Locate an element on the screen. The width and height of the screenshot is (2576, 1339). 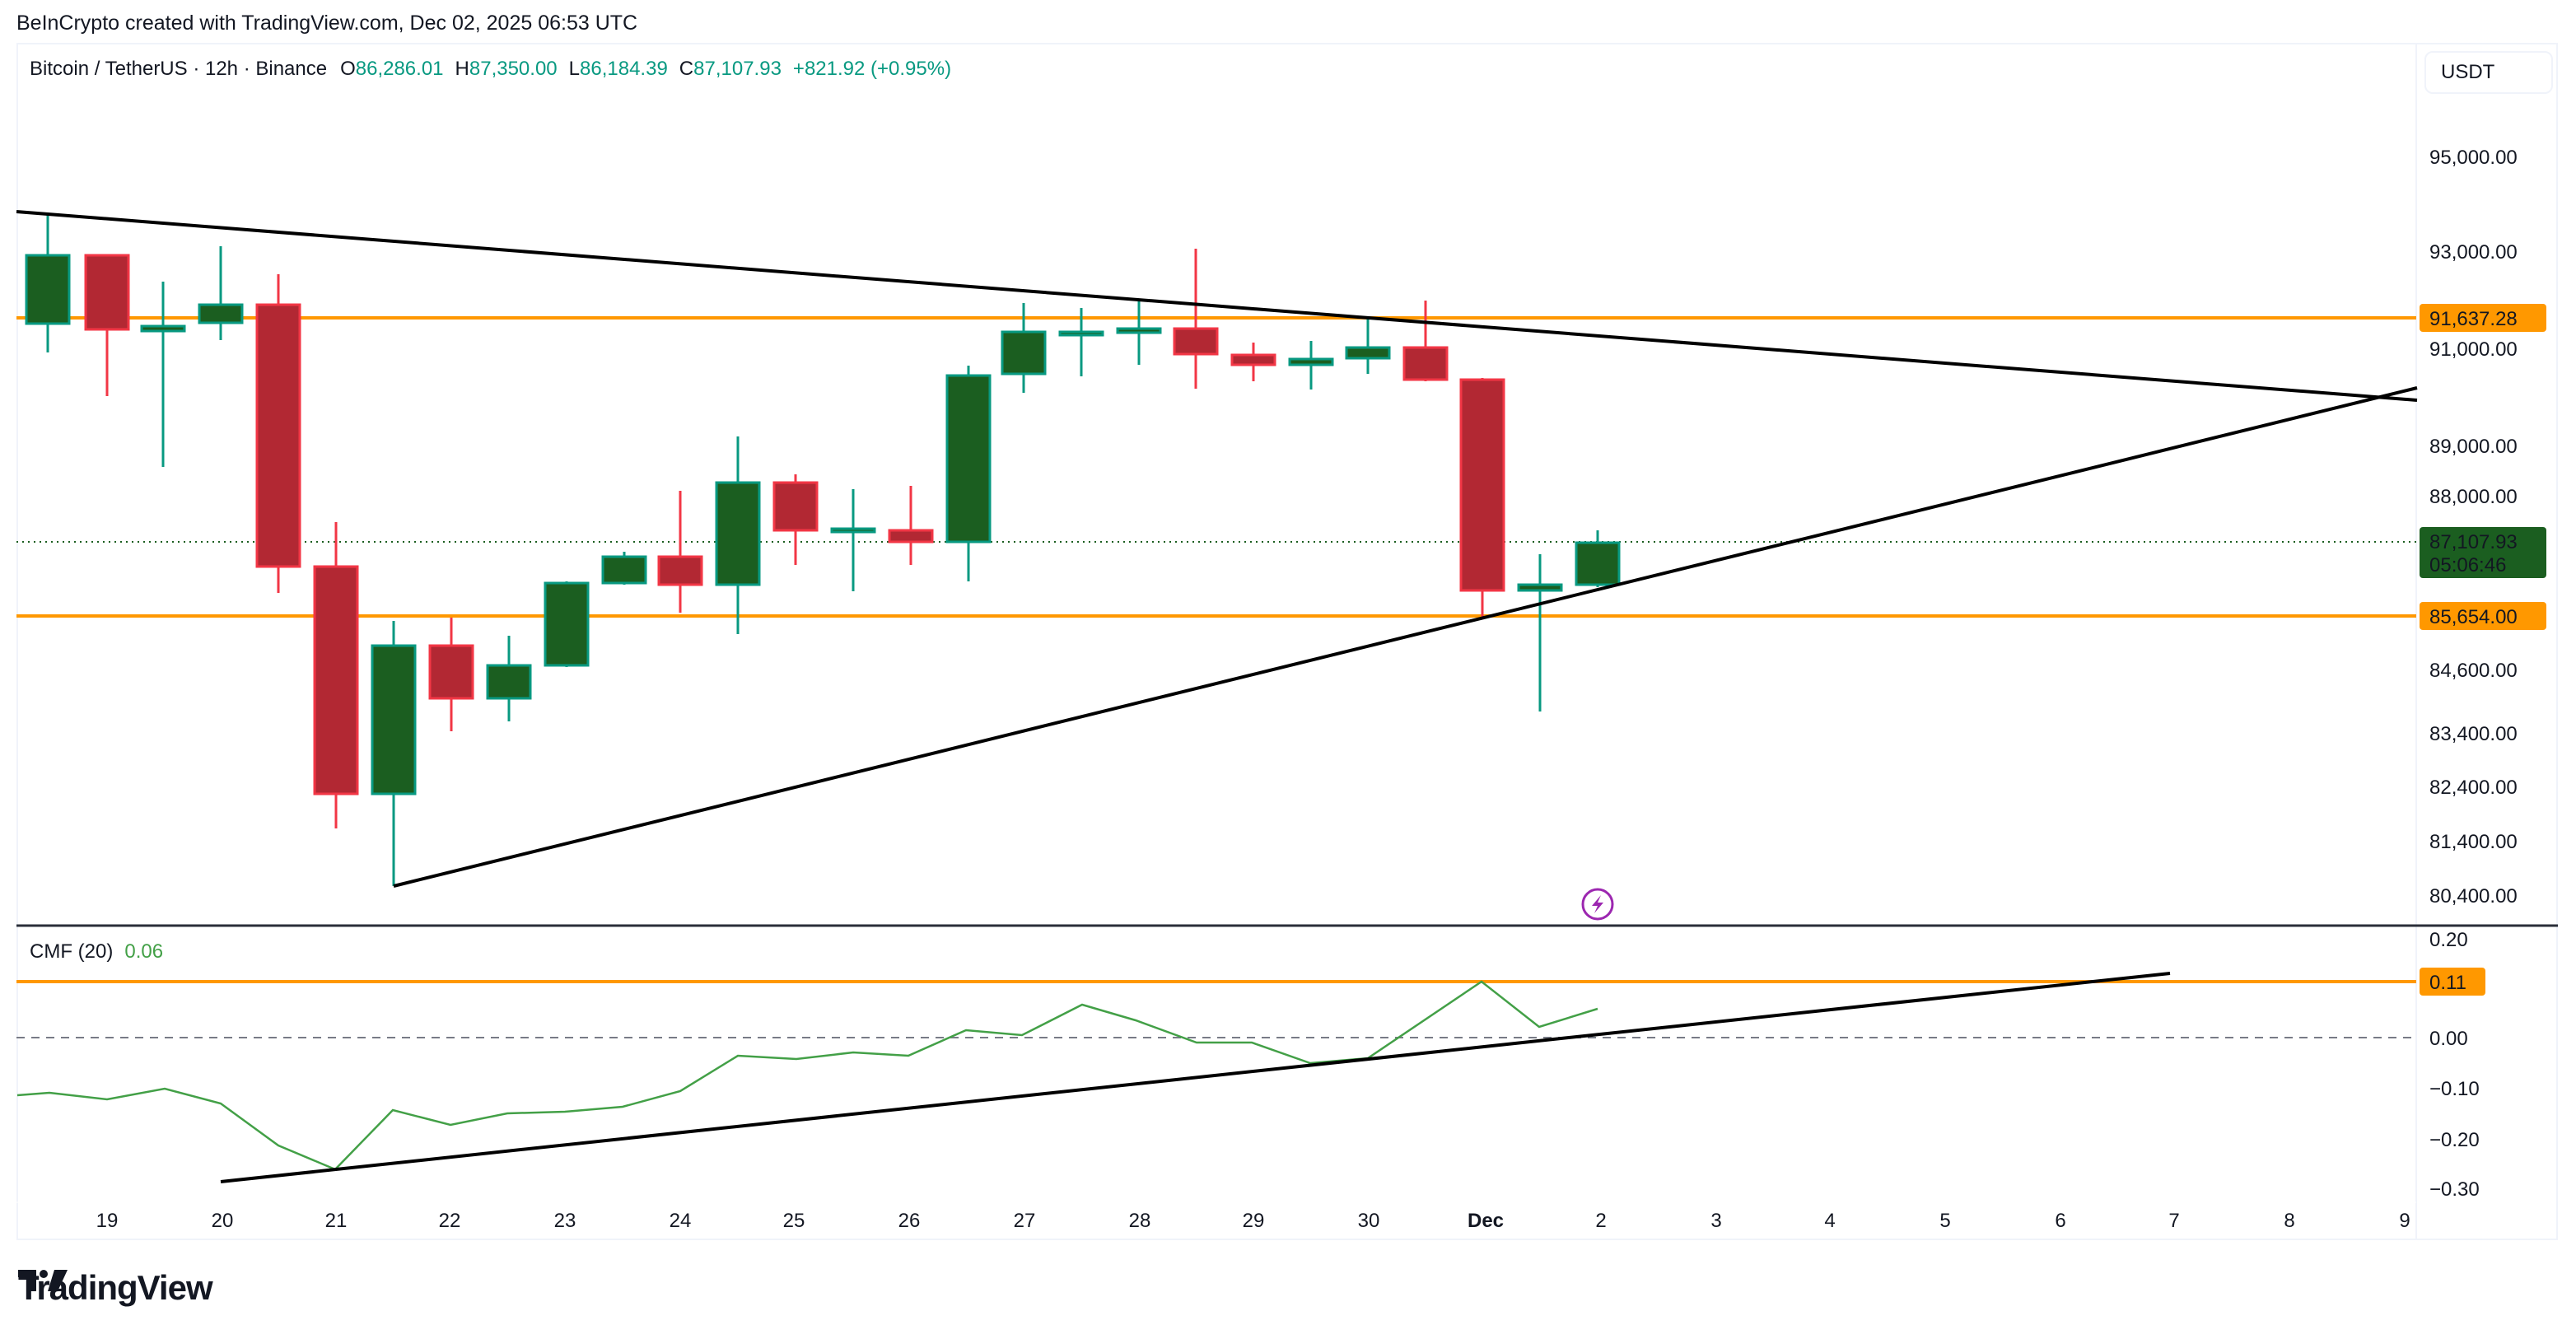
cmf-legend: CMF (20) 0.06 is located at coordinates (96, 951).